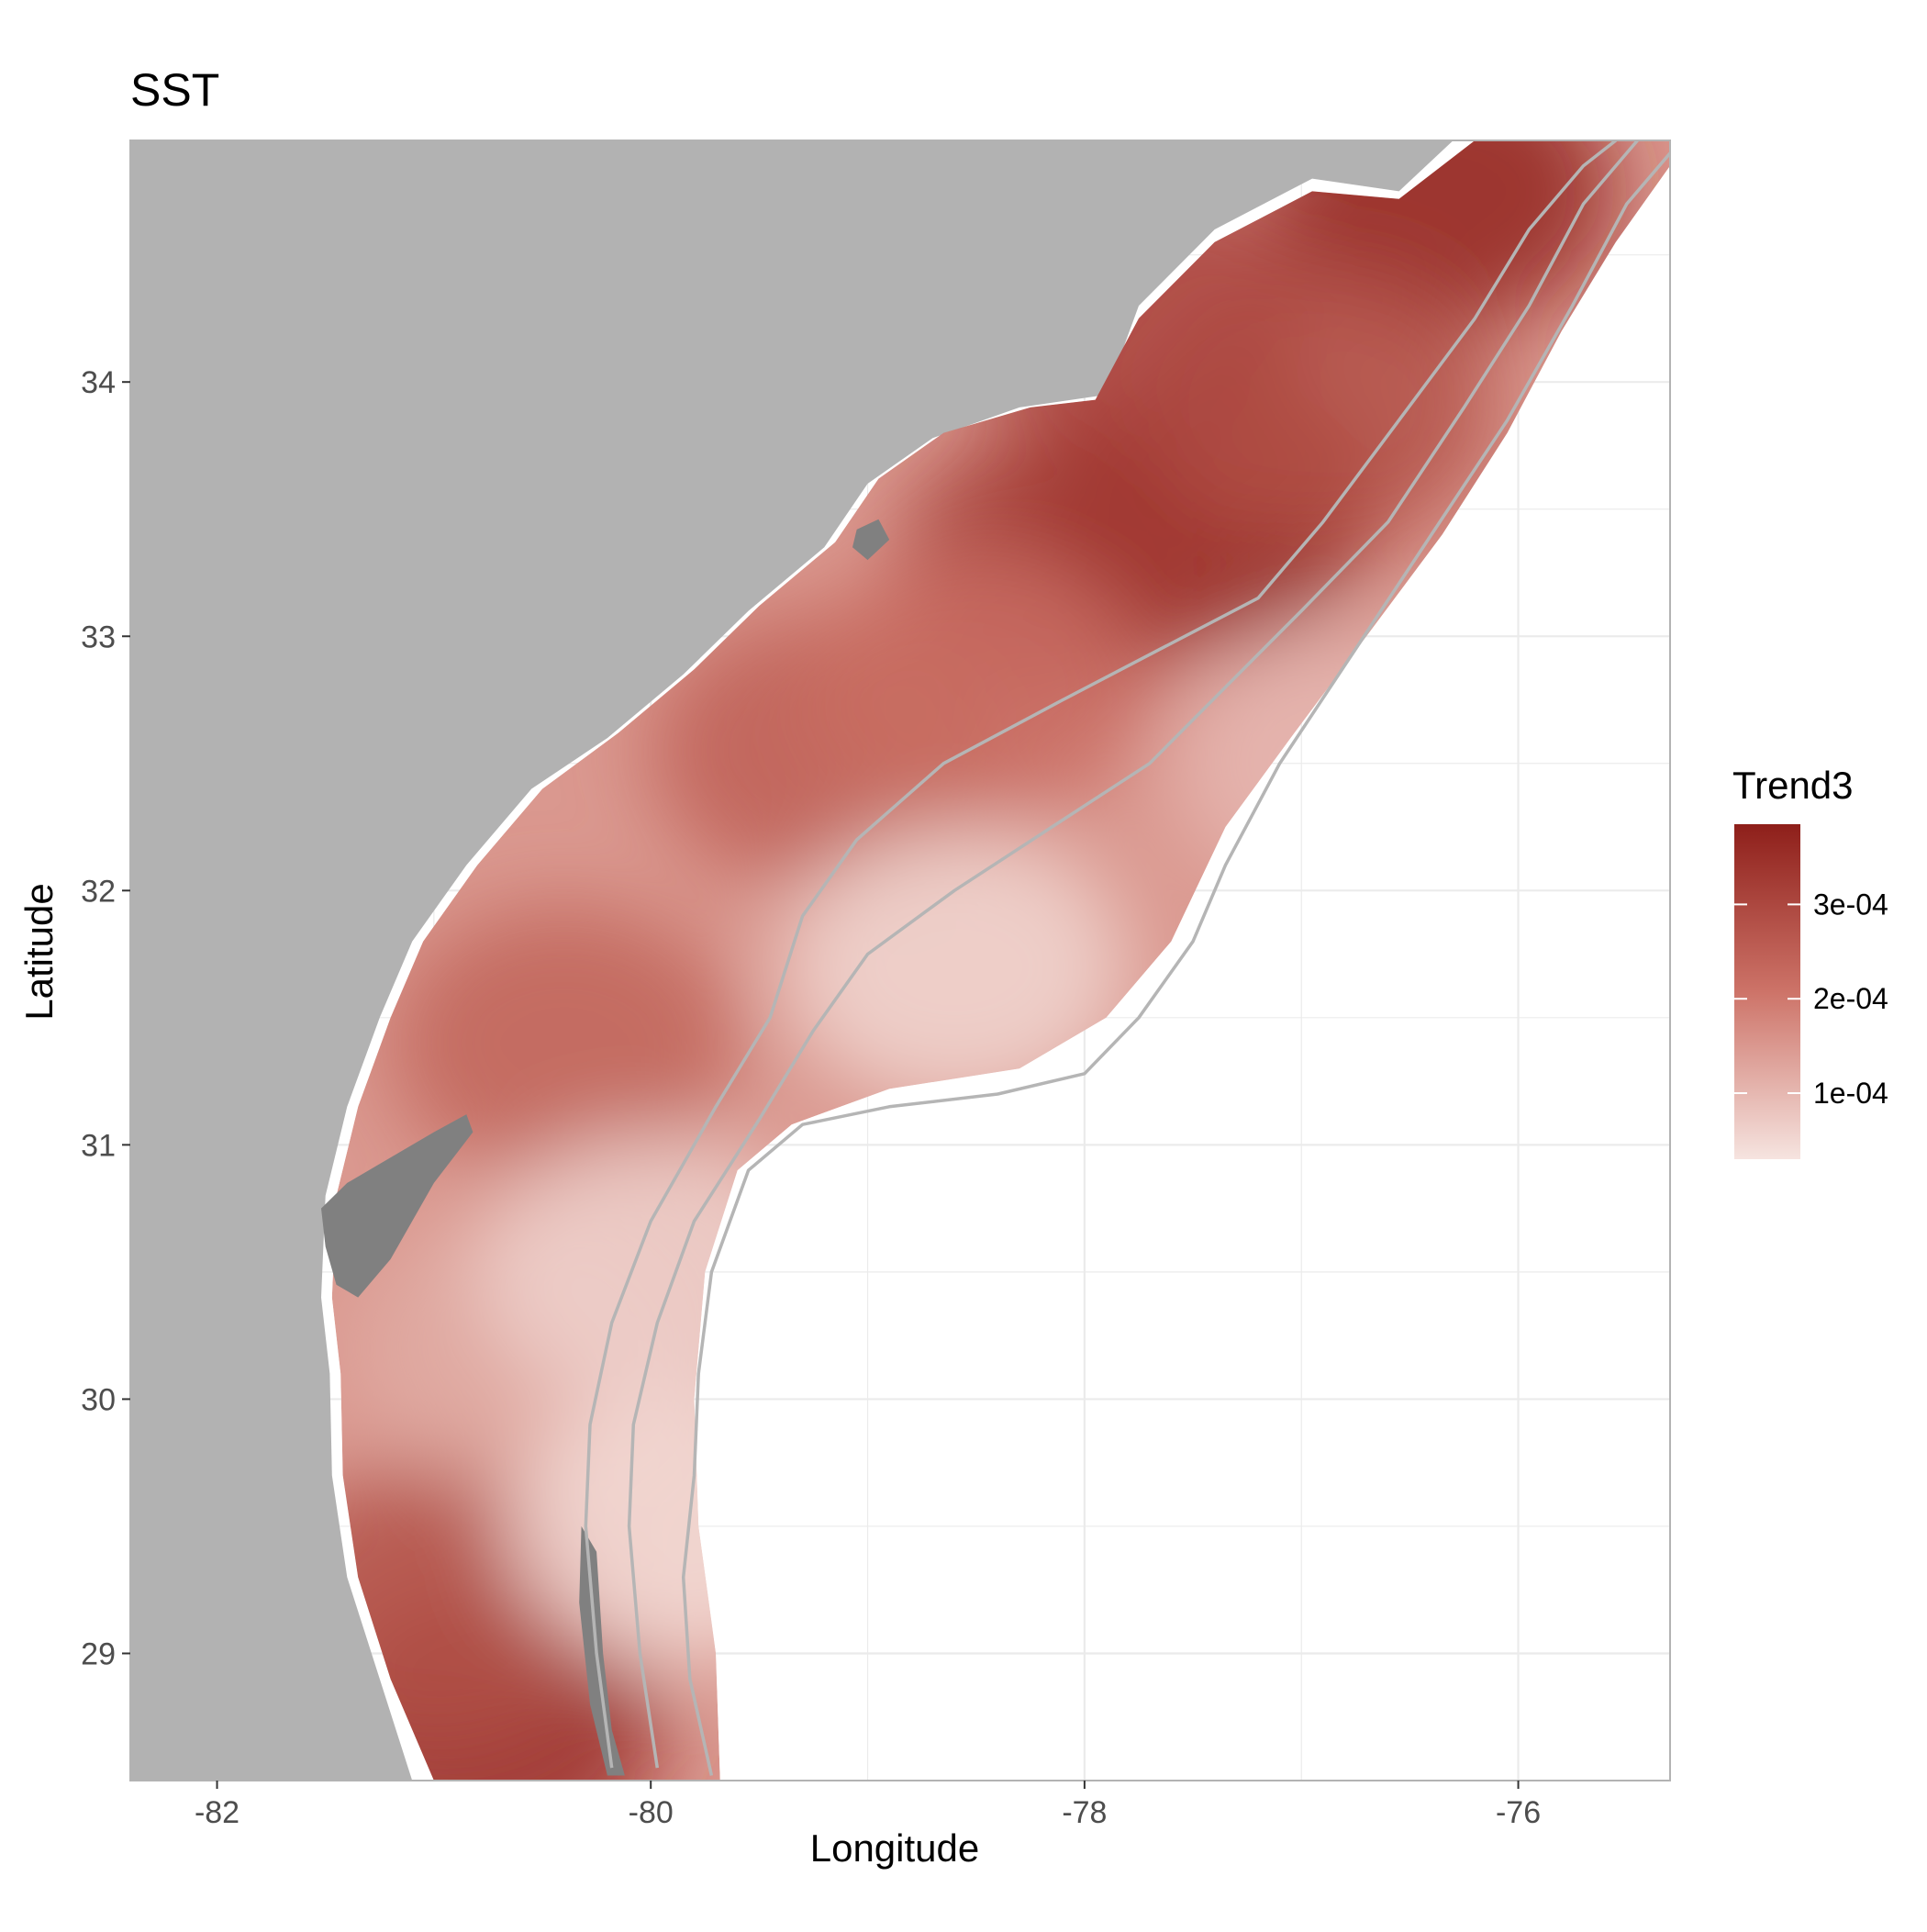 The height and width of the screenshot is (1932, 1927). What do you see at coordinates (1850, 904) in the screenshot?
I see `legend-label: 3e-04` at bounding box center [1850, 904].